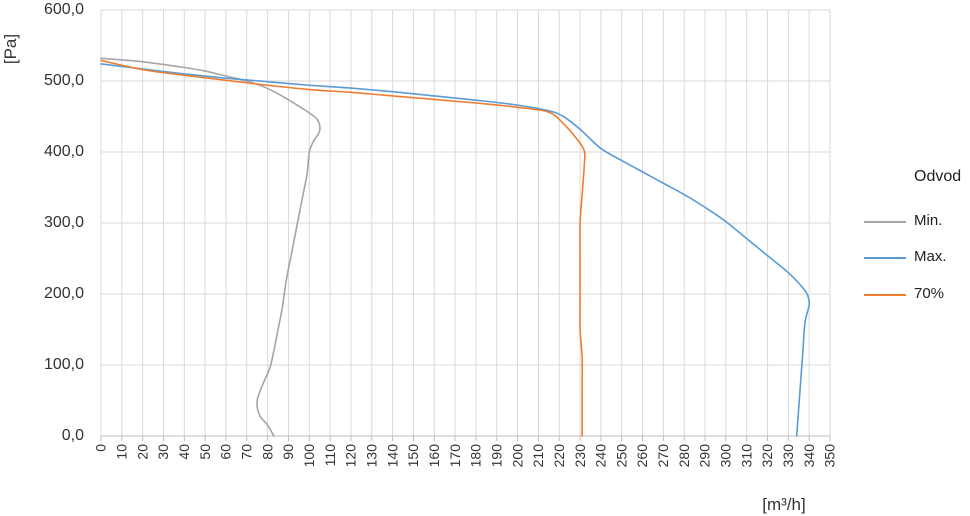  I want to click on y-tick-label: 600,0, so click(64, 9).